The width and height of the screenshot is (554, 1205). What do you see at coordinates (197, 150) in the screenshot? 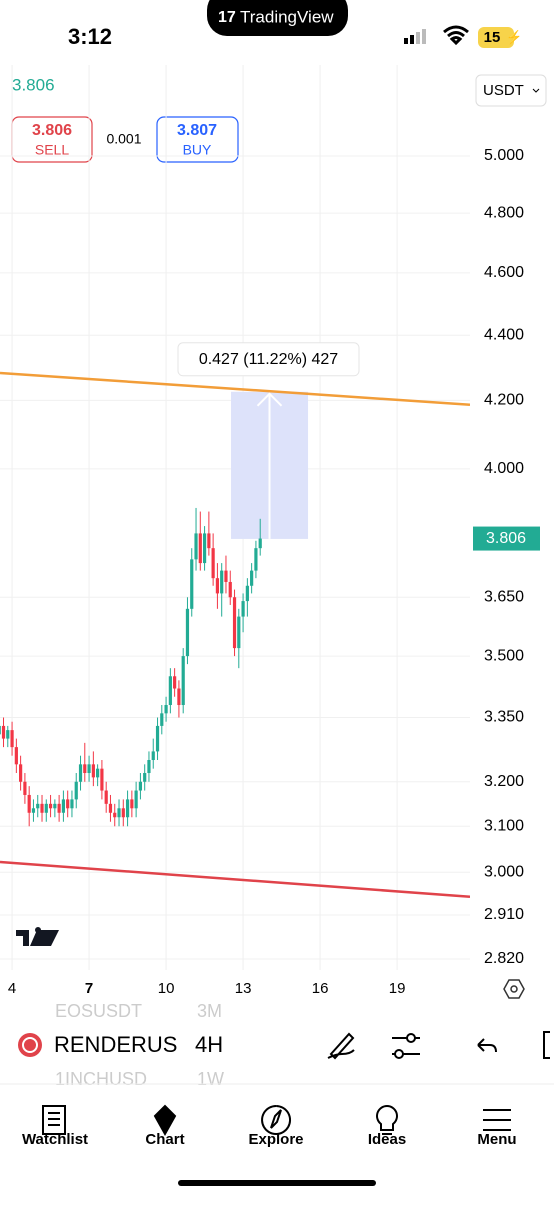
I see `buy-label: BUY` at bounding box center [197, 150].